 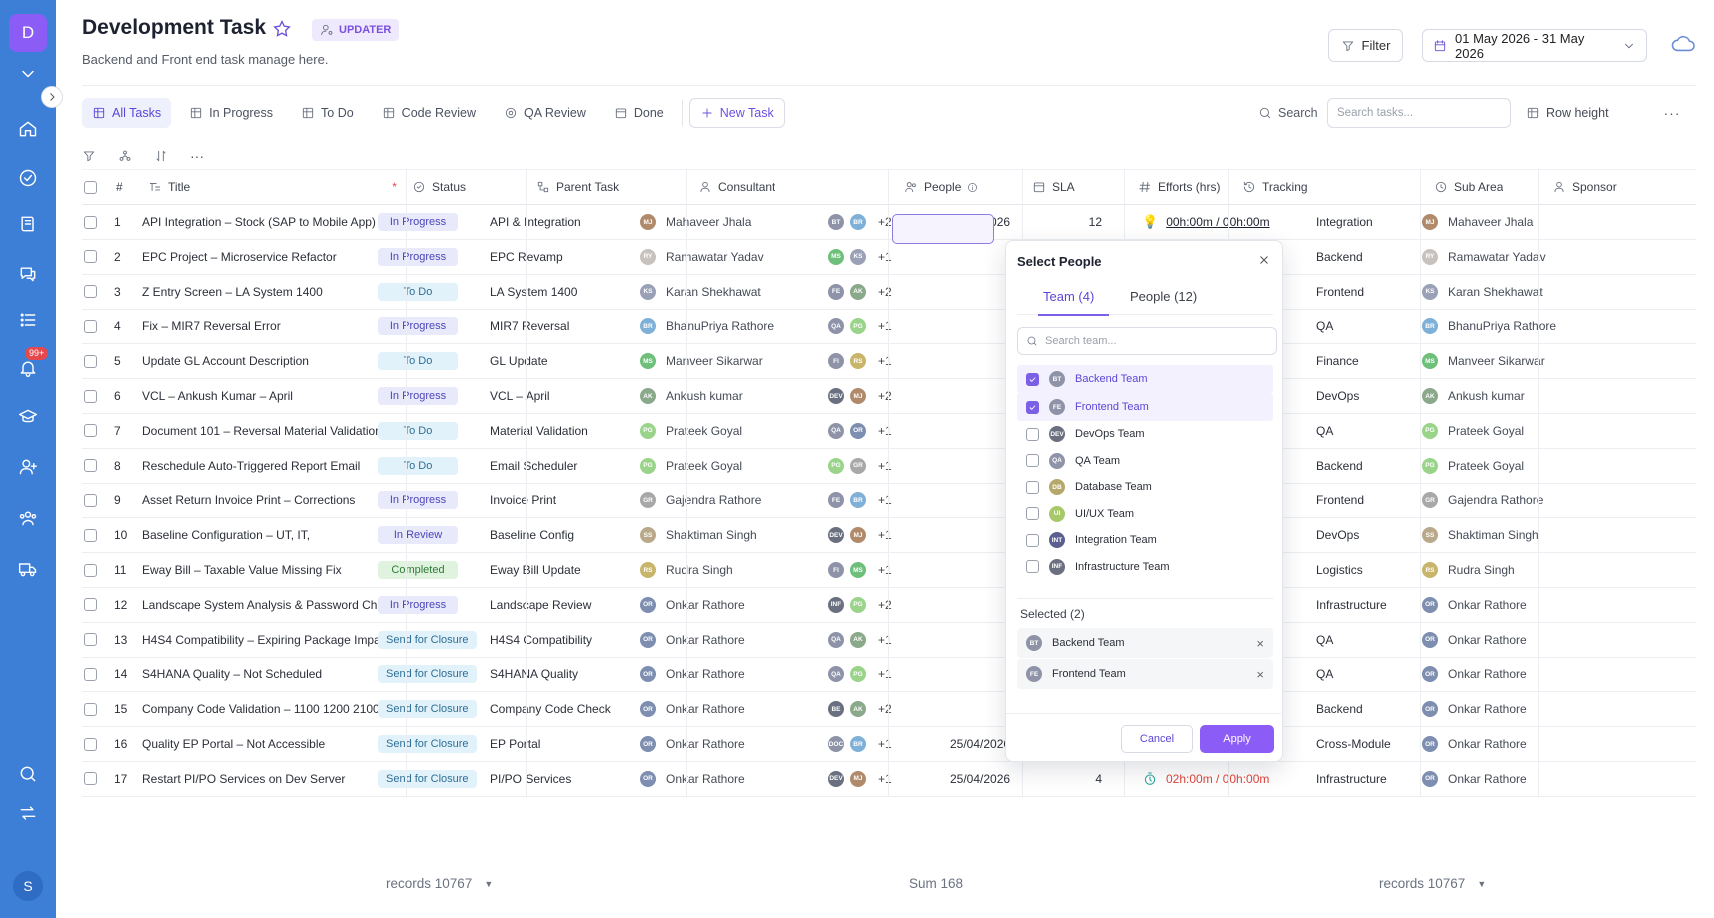 I want to click on records-count-right: records 10767 ▼, so click(x=1432, y=883).